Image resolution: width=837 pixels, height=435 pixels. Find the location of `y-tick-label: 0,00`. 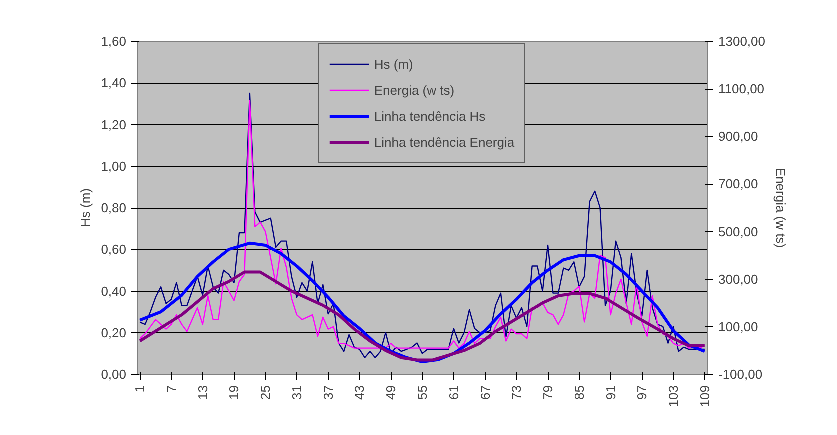

y-tick-label: 0,00 is located at coordinates (114, 374).